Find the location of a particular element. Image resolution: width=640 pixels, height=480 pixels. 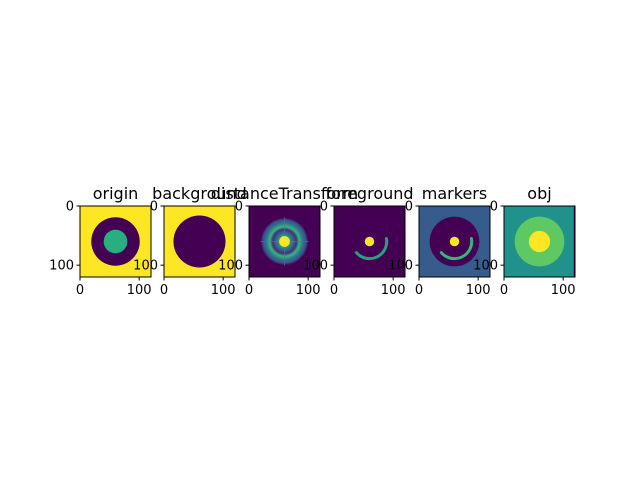

image-origin is located at coordinates (115, 241).